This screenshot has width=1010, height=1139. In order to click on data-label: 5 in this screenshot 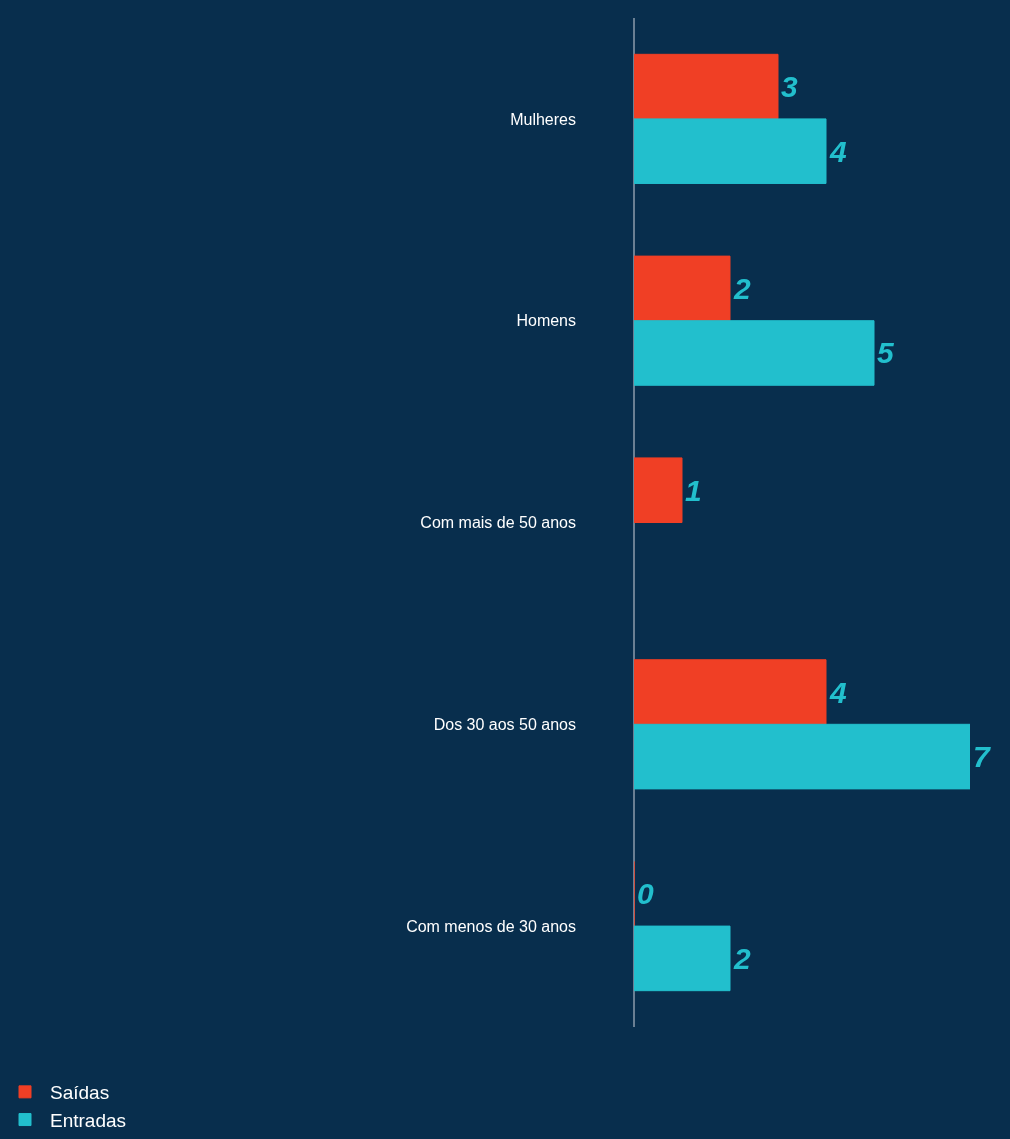, I will do `click(886, 353)`.